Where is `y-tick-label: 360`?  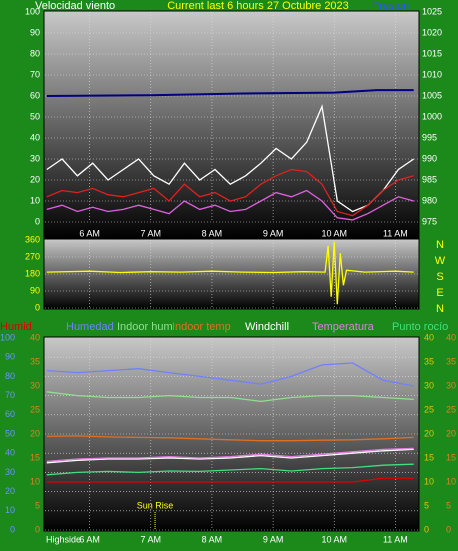 y-tick-label: 360 is located at coordinates (32, 239).